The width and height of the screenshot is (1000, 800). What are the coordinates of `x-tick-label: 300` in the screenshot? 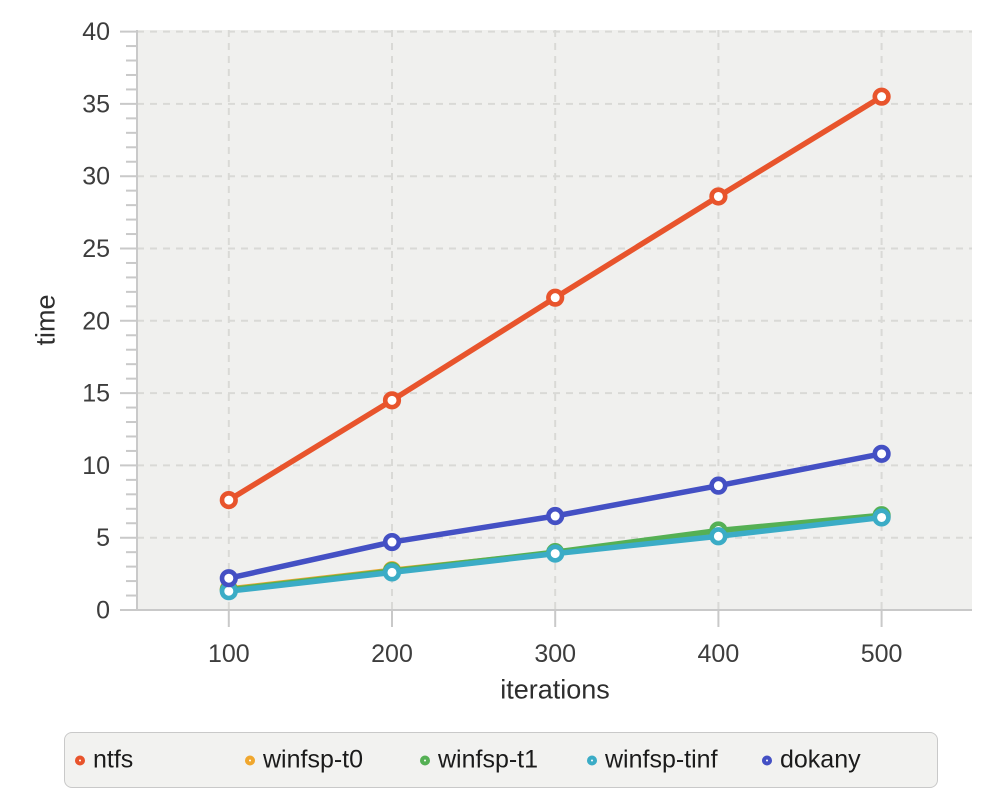 It's located at (555, 654).